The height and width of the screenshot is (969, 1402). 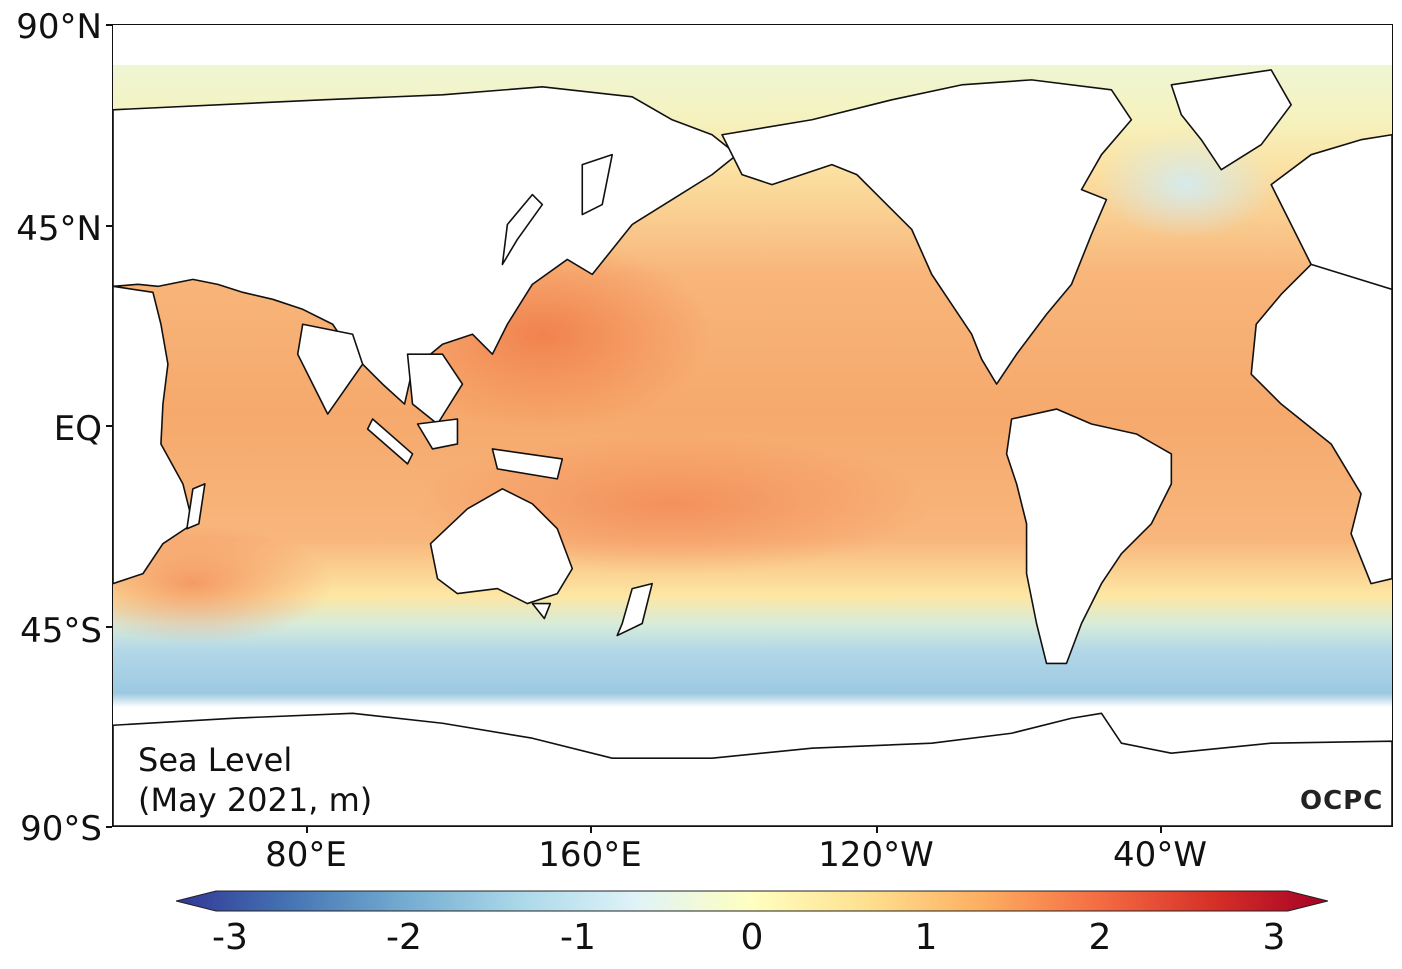 I want to click on land-south-america, so click(x=1089, y=536).